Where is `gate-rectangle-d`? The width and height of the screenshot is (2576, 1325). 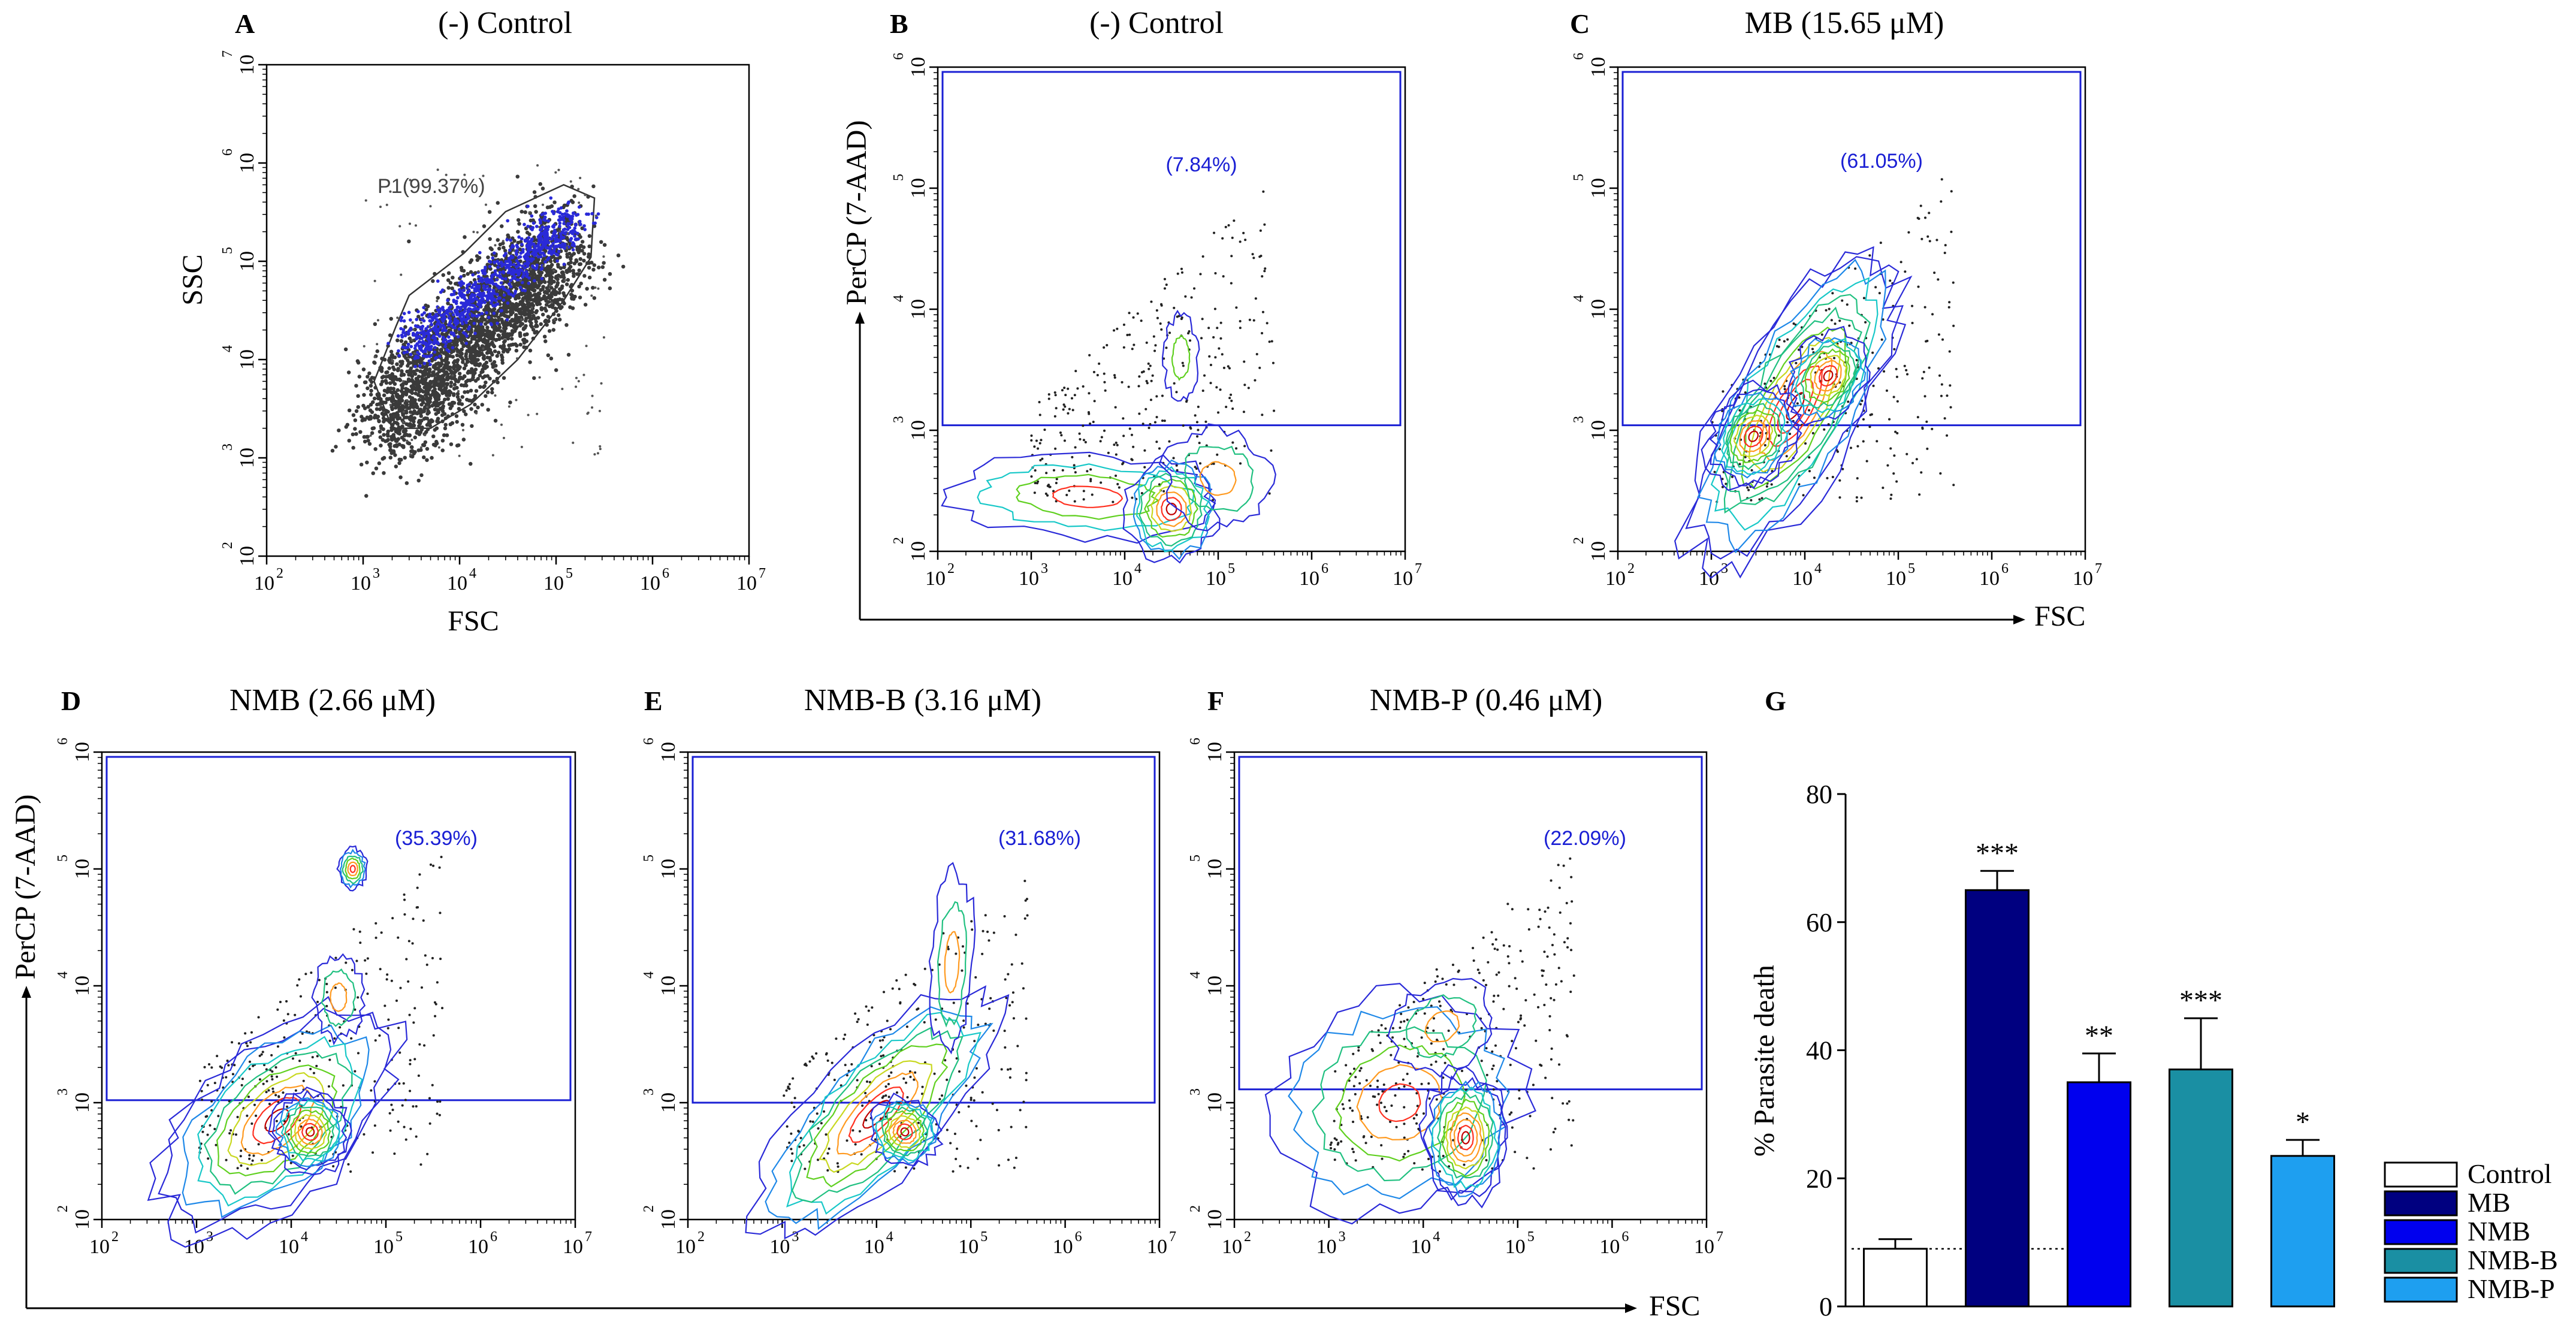 gate-rectangle-d is located at coordinates (338, 928).